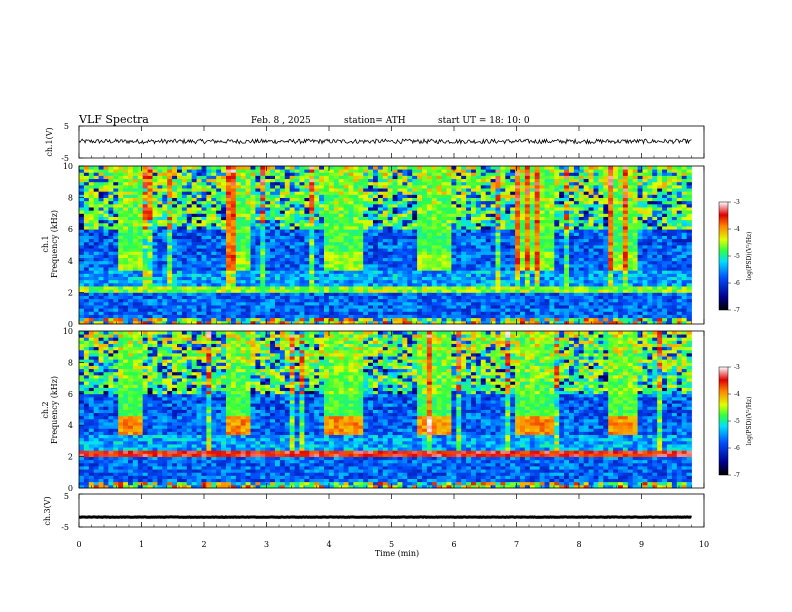 Image resolution: width=792 pixels, height=612 pixels. What do you see at coordinates (484, 121) in the screenshot?
I see `start-time-label: start UT = 18: 10: 0` at bounding box center [484, 121].